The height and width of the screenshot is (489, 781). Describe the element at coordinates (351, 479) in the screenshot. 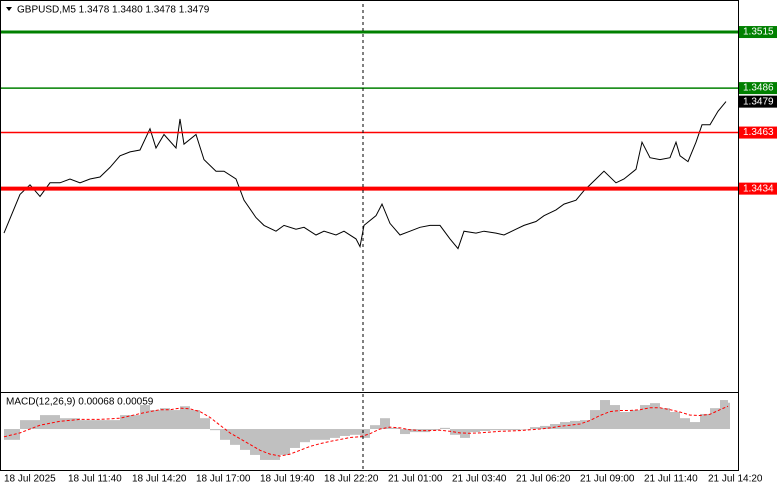

I see `x-tick-label: 18 Jul 22:20` at that location.